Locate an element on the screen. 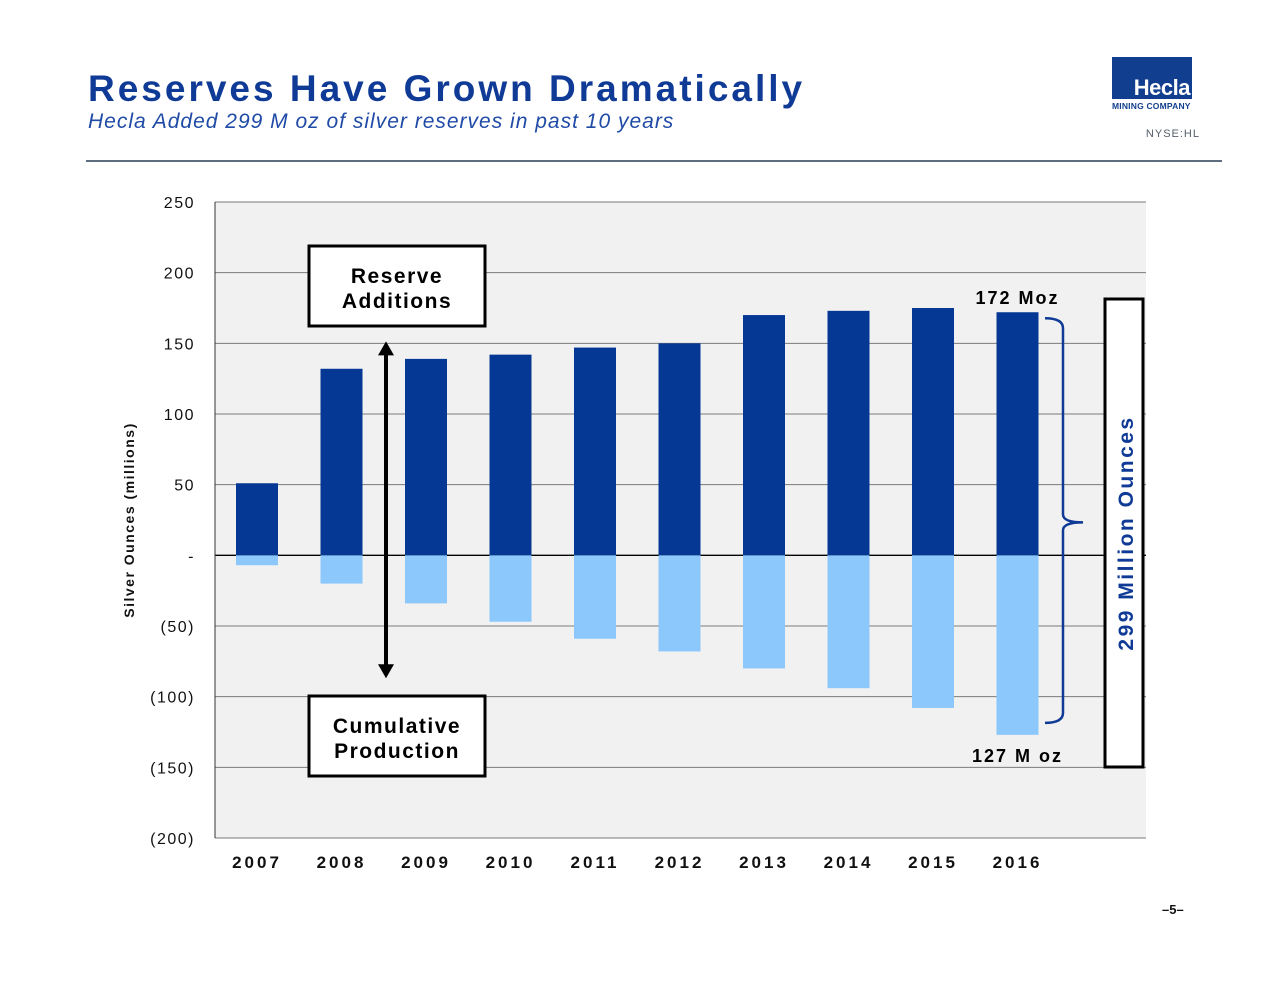 This screenshot has height=989, width=1280. reserve-additions-box-text: Reserve is located at coordinates (397, 276).